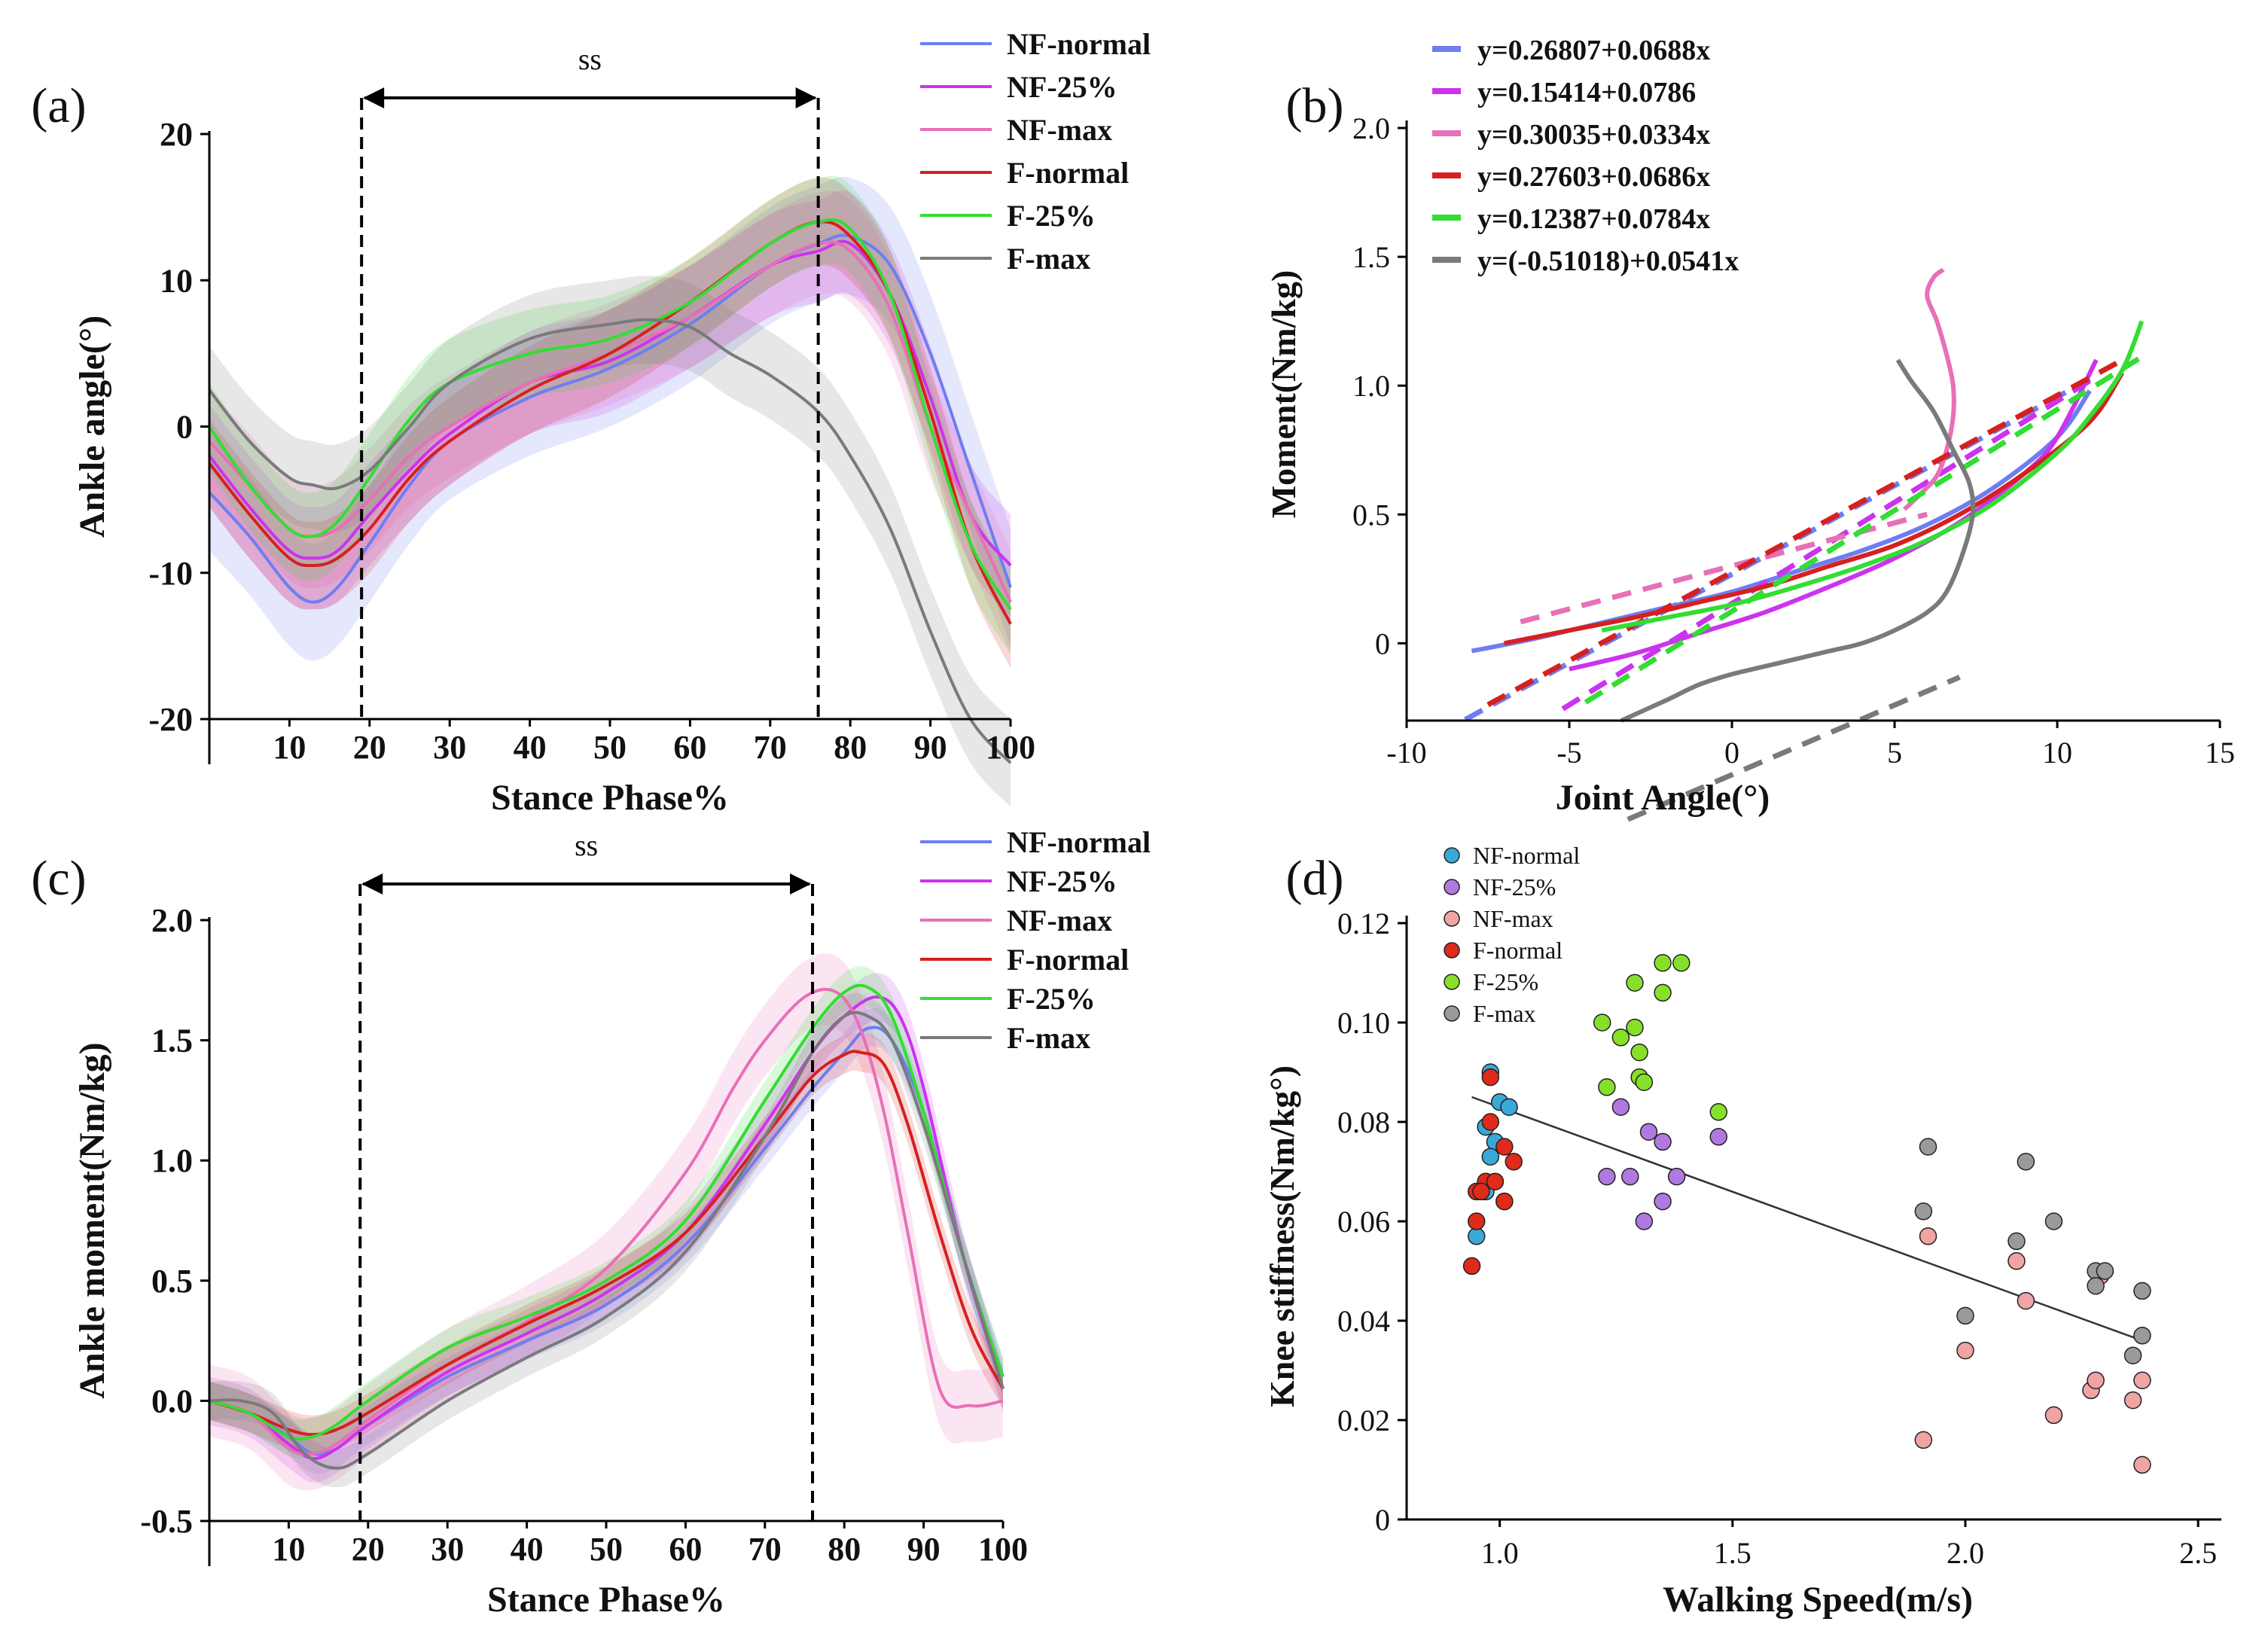 This screenshot has width=2247, height=1652. What do you see at coordinates (374, 97) in the screenshot?
I see `ss-arrow-head-left` at bounding box center [374, 97].